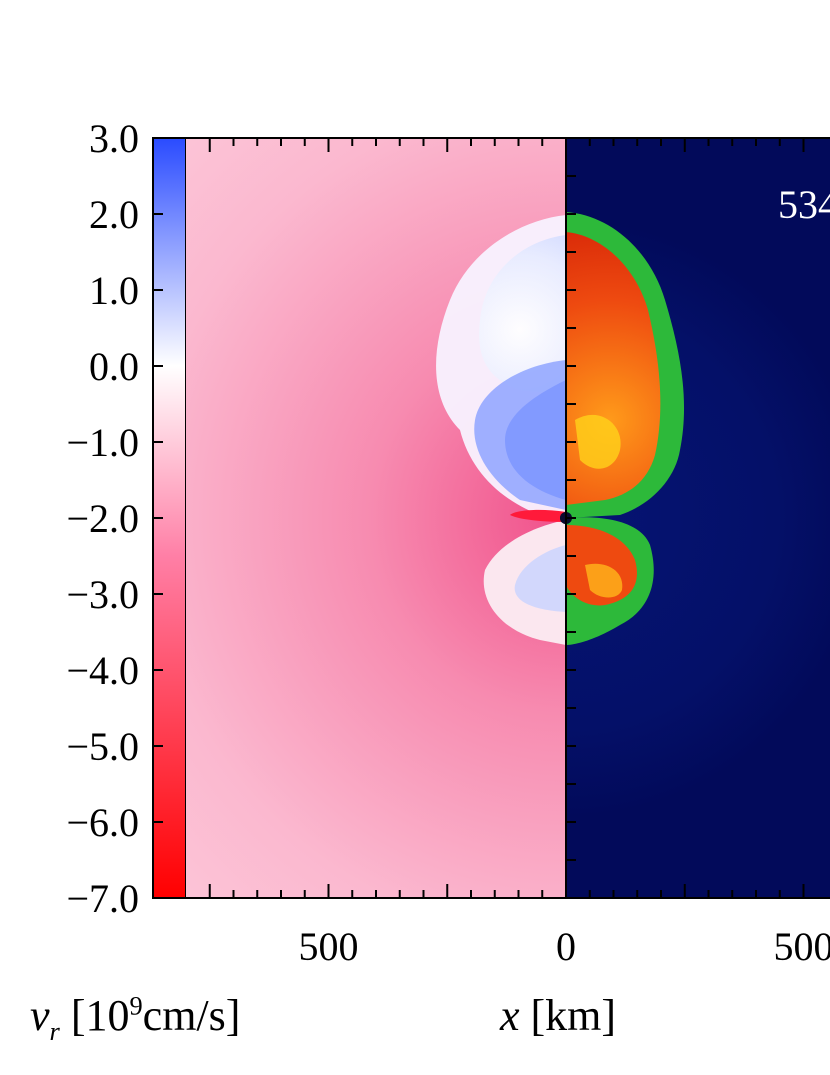 The width and height of the screenshot is (830, 1075). I want to click on colorbar-tick-label: −4.0, so click(102, 670).